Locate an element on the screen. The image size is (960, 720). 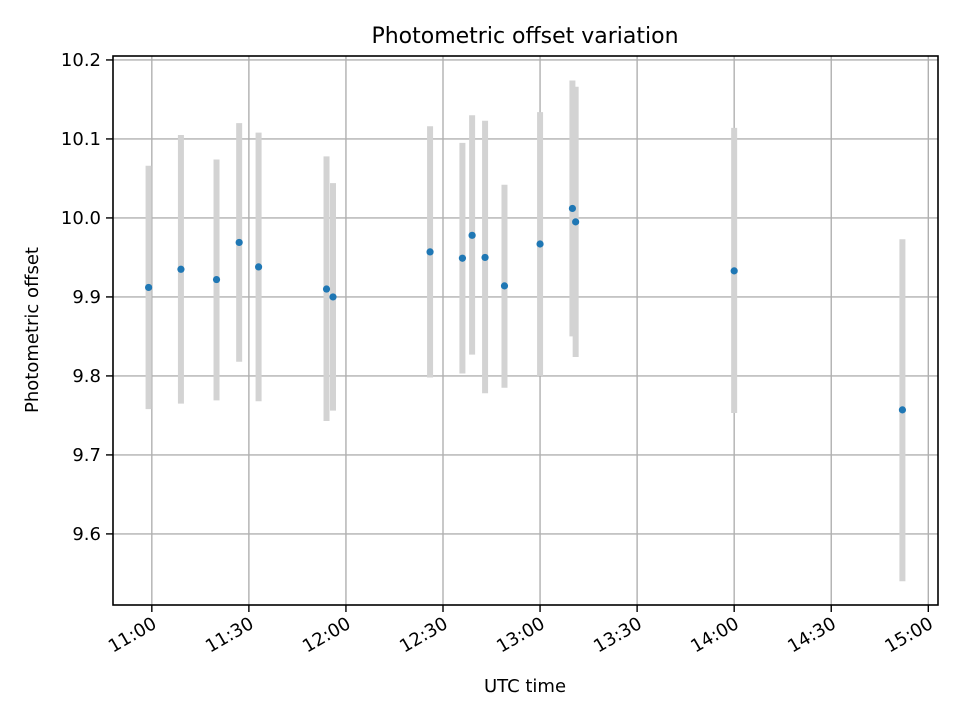
y-tick-label: 9.9 is located at coordinates (86, 297).